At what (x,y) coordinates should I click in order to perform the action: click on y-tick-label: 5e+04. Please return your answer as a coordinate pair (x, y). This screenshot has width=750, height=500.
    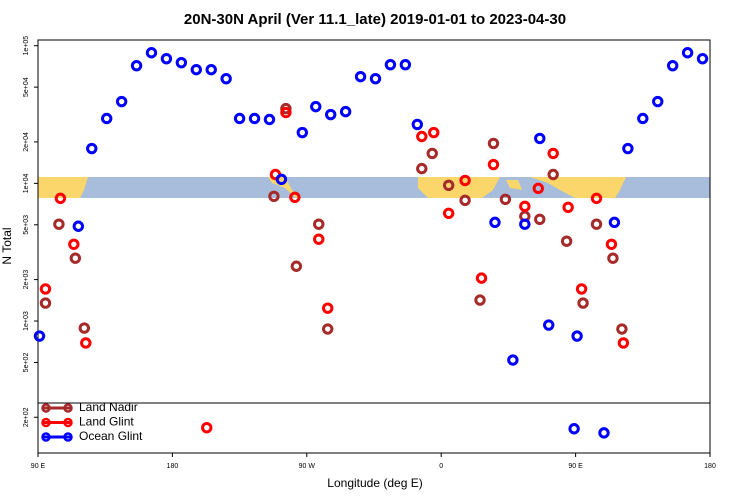
    Looking at the image, I should click on (26, 87).